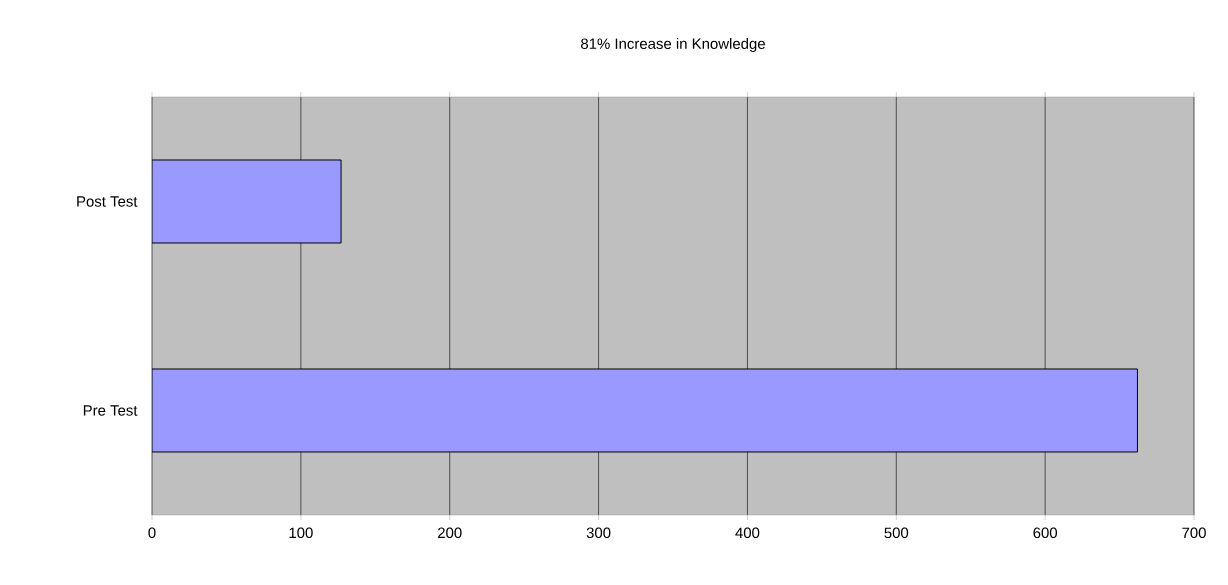 This screenshot has height=585, width=1228. Describe the element at coordinates (673, 45) in the screenshot. I see `chart-title: 81% Increase in Knowledge` at that location.